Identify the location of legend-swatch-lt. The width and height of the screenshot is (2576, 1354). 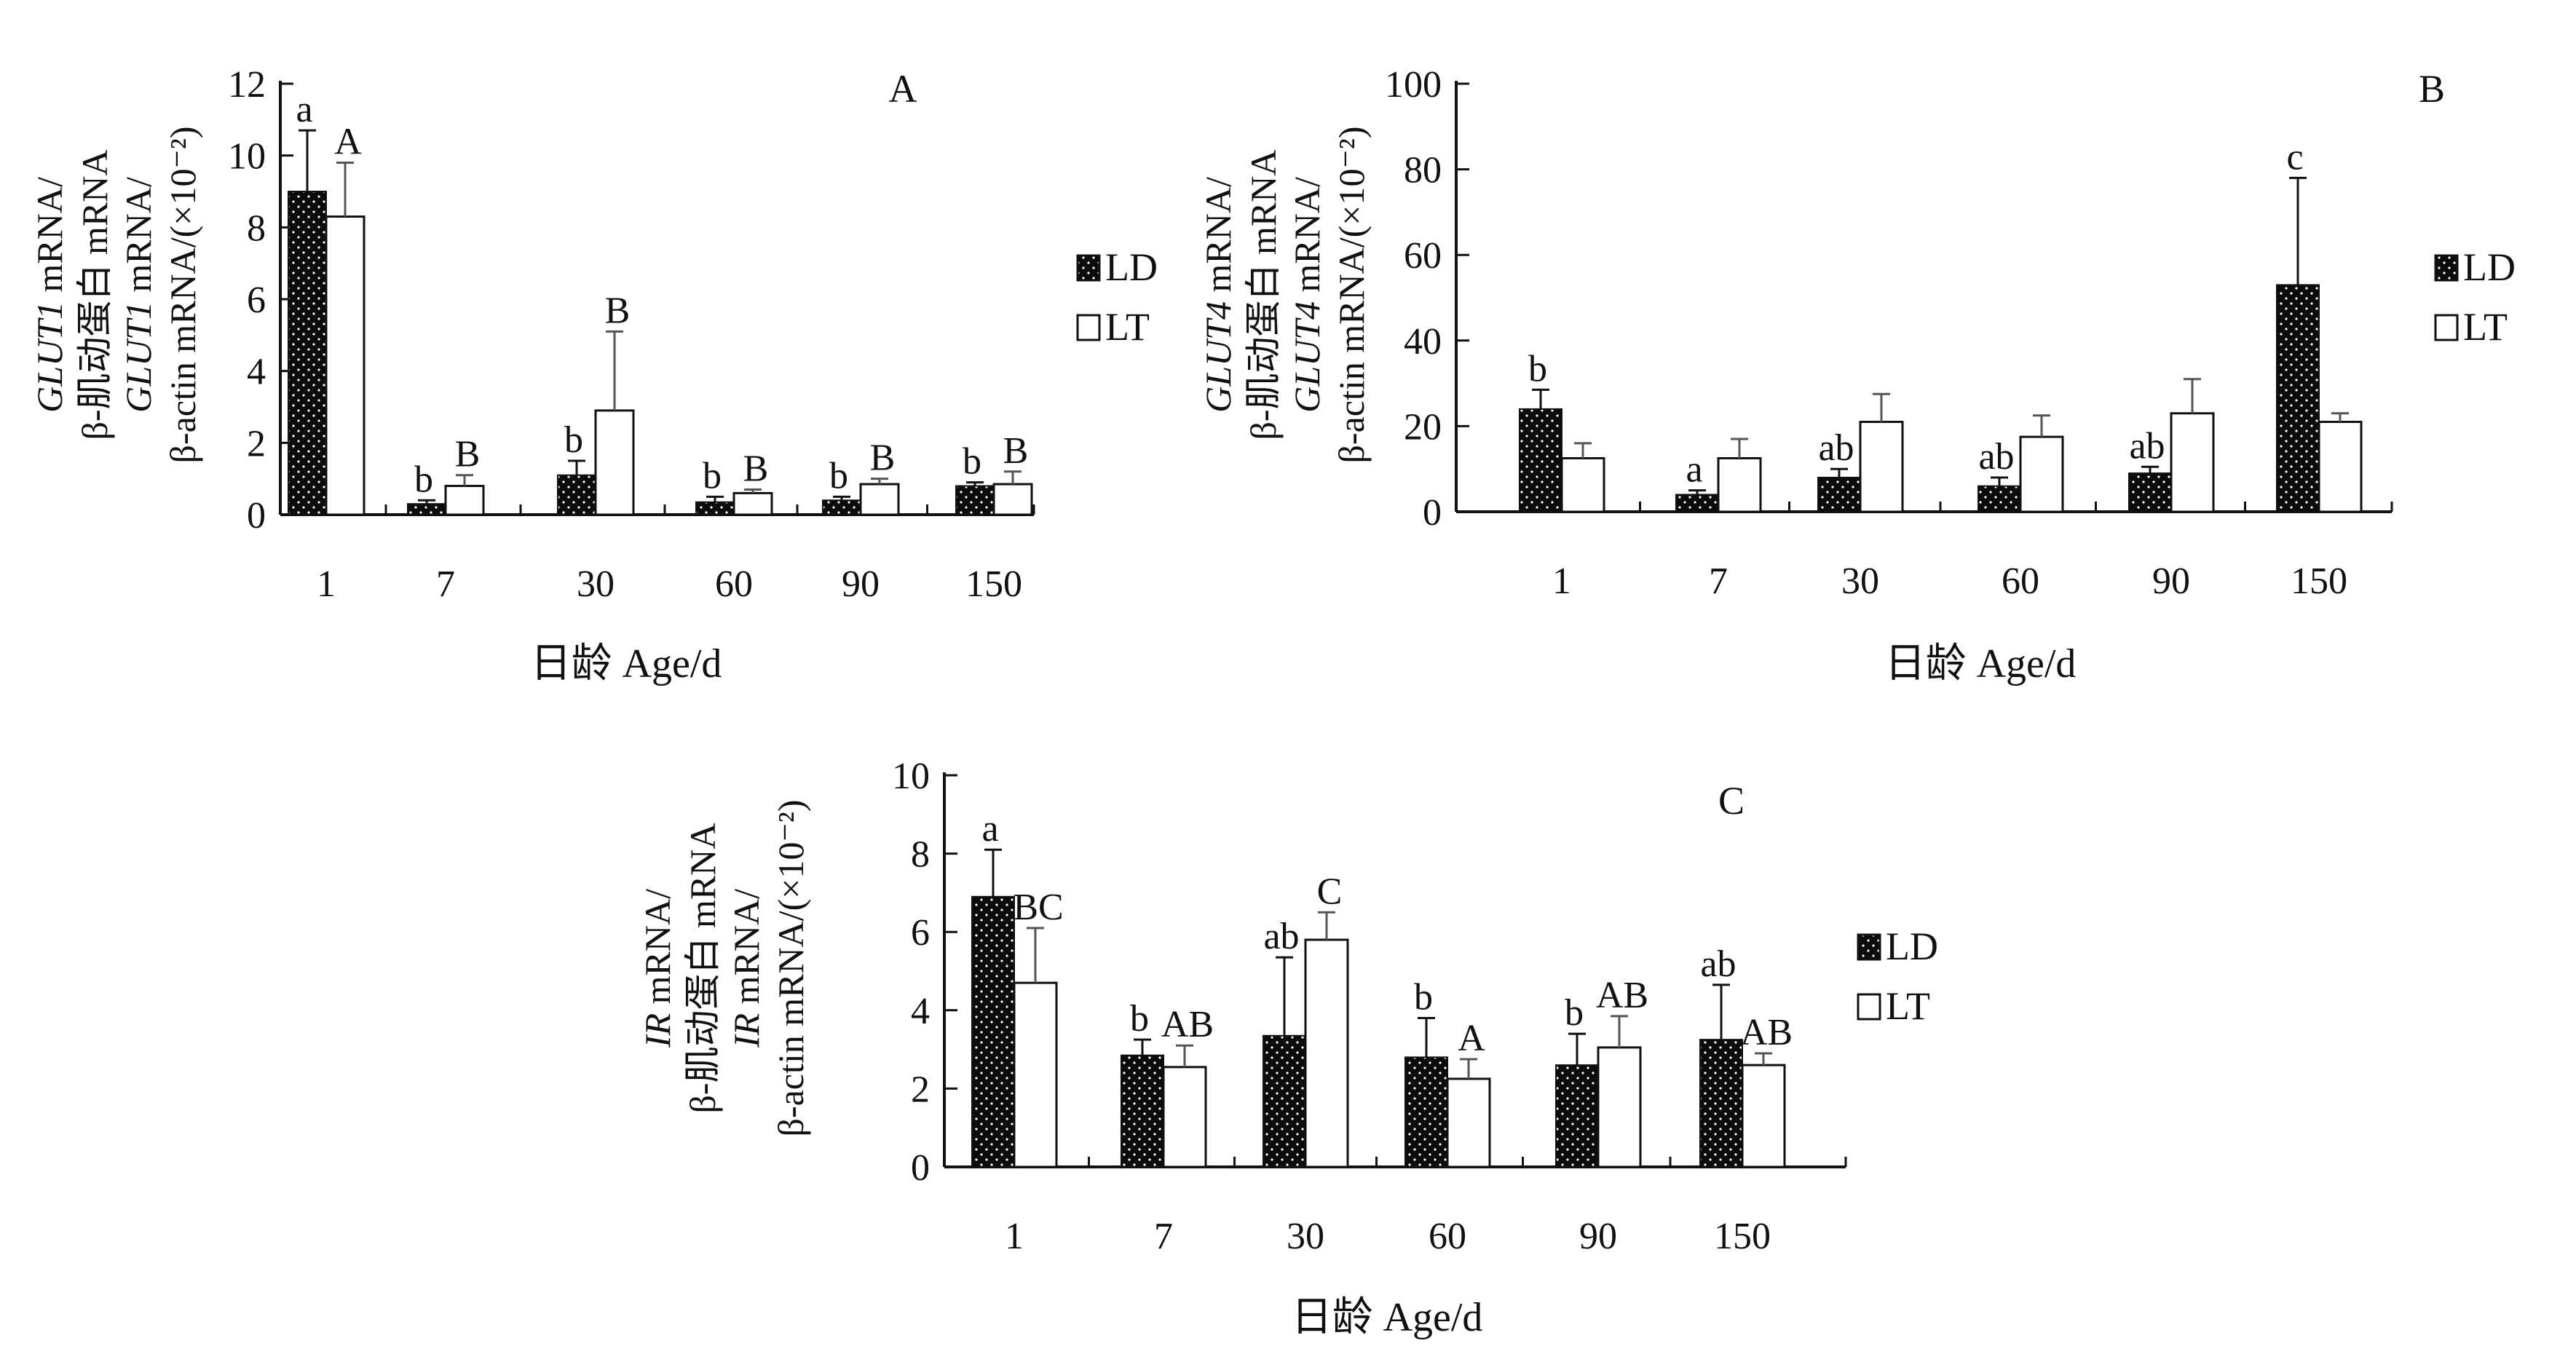
(2447, 327).